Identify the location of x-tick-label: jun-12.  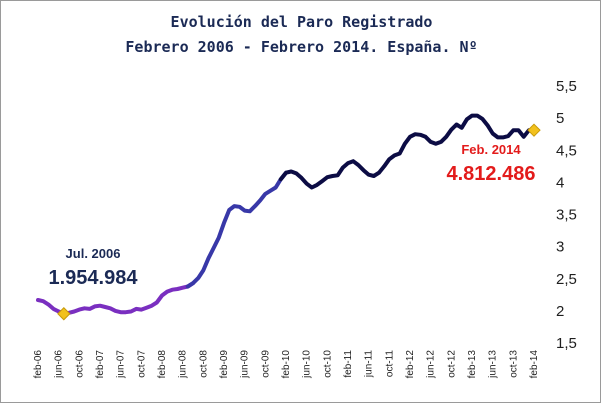
(431, 364).